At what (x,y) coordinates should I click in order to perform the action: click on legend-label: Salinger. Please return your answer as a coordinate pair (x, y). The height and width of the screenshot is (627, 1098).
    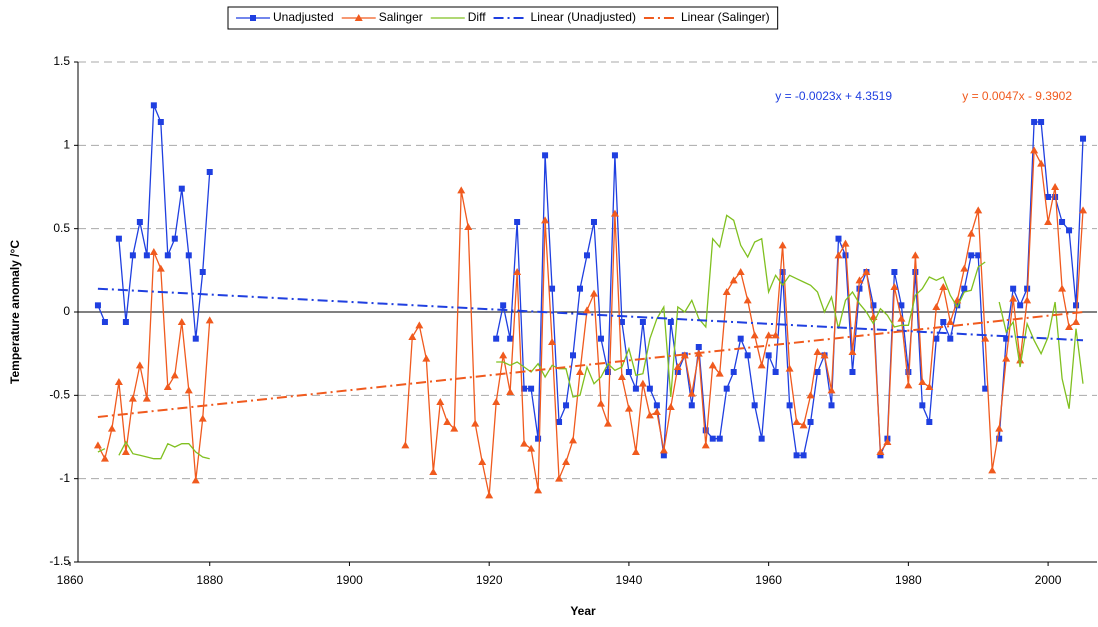
    Looking at the image, I should click on (401, 17).